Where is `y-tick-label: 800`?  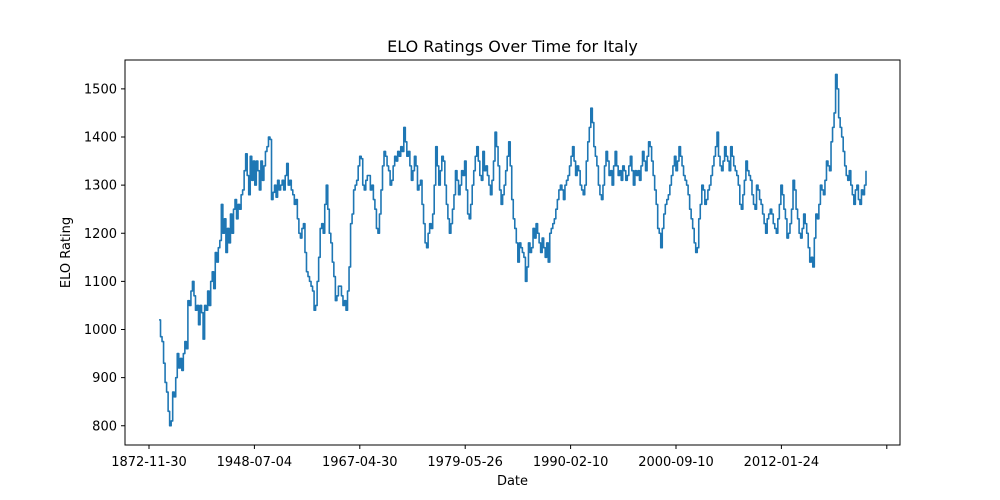
y-tick-label: 800 is located at coordinates (104, 426).